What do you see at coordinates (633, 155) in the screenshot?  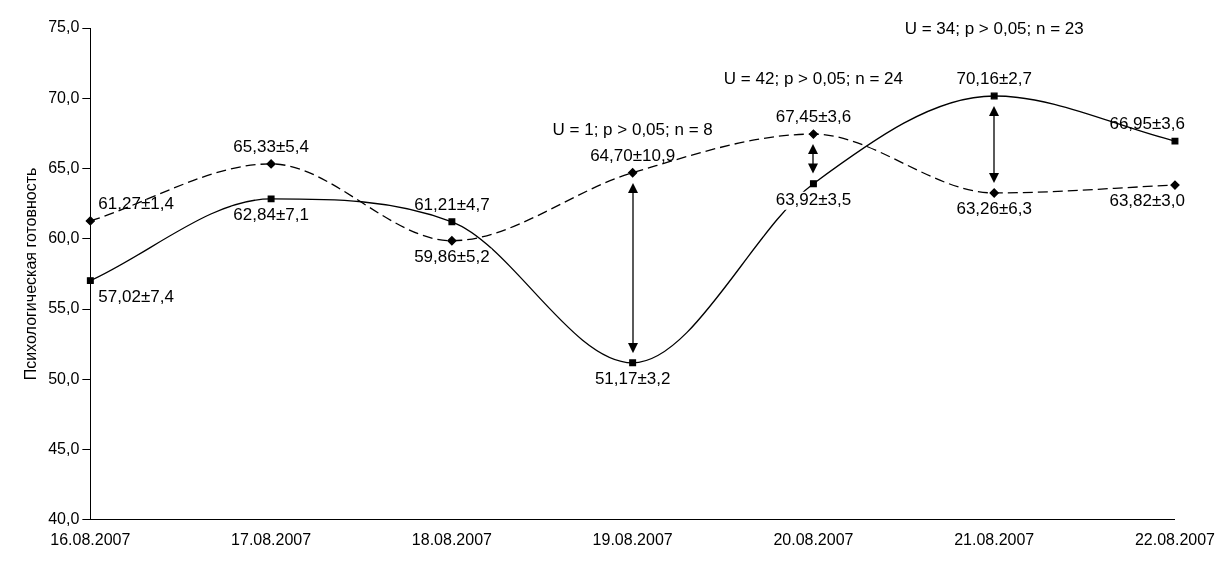 I see `data-label: 64,70±10,9` at bounding box center [633, 155].